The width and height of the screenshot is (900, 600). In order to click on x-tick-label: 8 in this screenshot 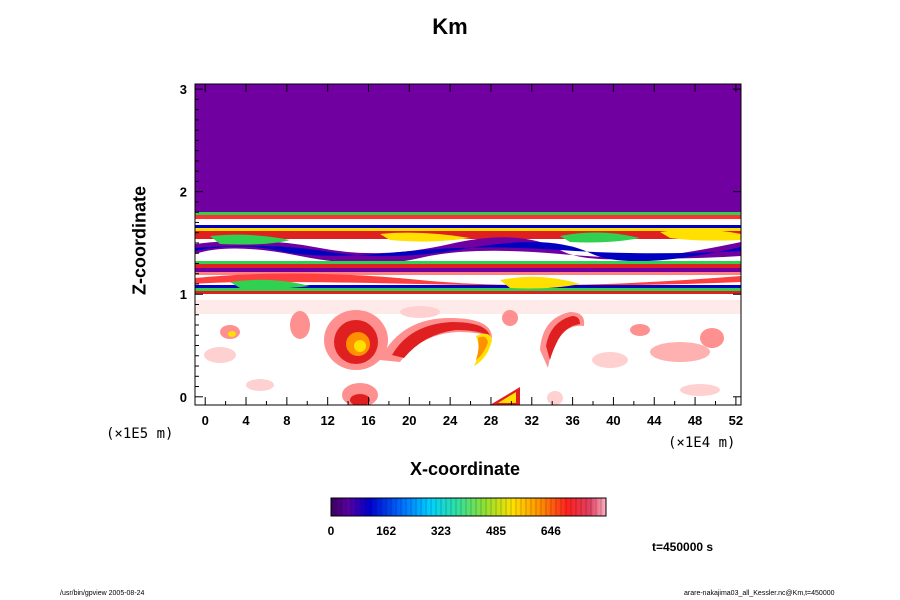, I will do `click(286, 420)`.